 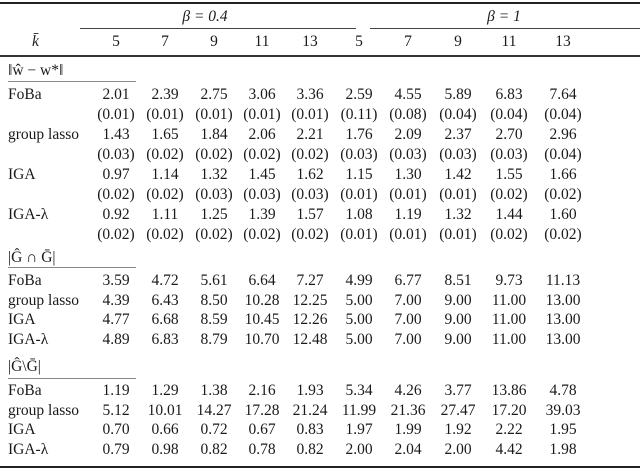 I want to click on value-cell: 21.24, so click(x=310, y=410).